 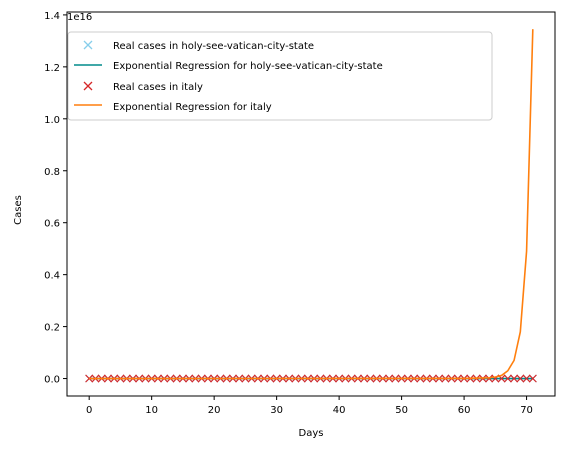 What do you see at coordinates (52, 120) in the screenshot?
I see `y-tick-label: 1.0` at bounding box center [52, 120].